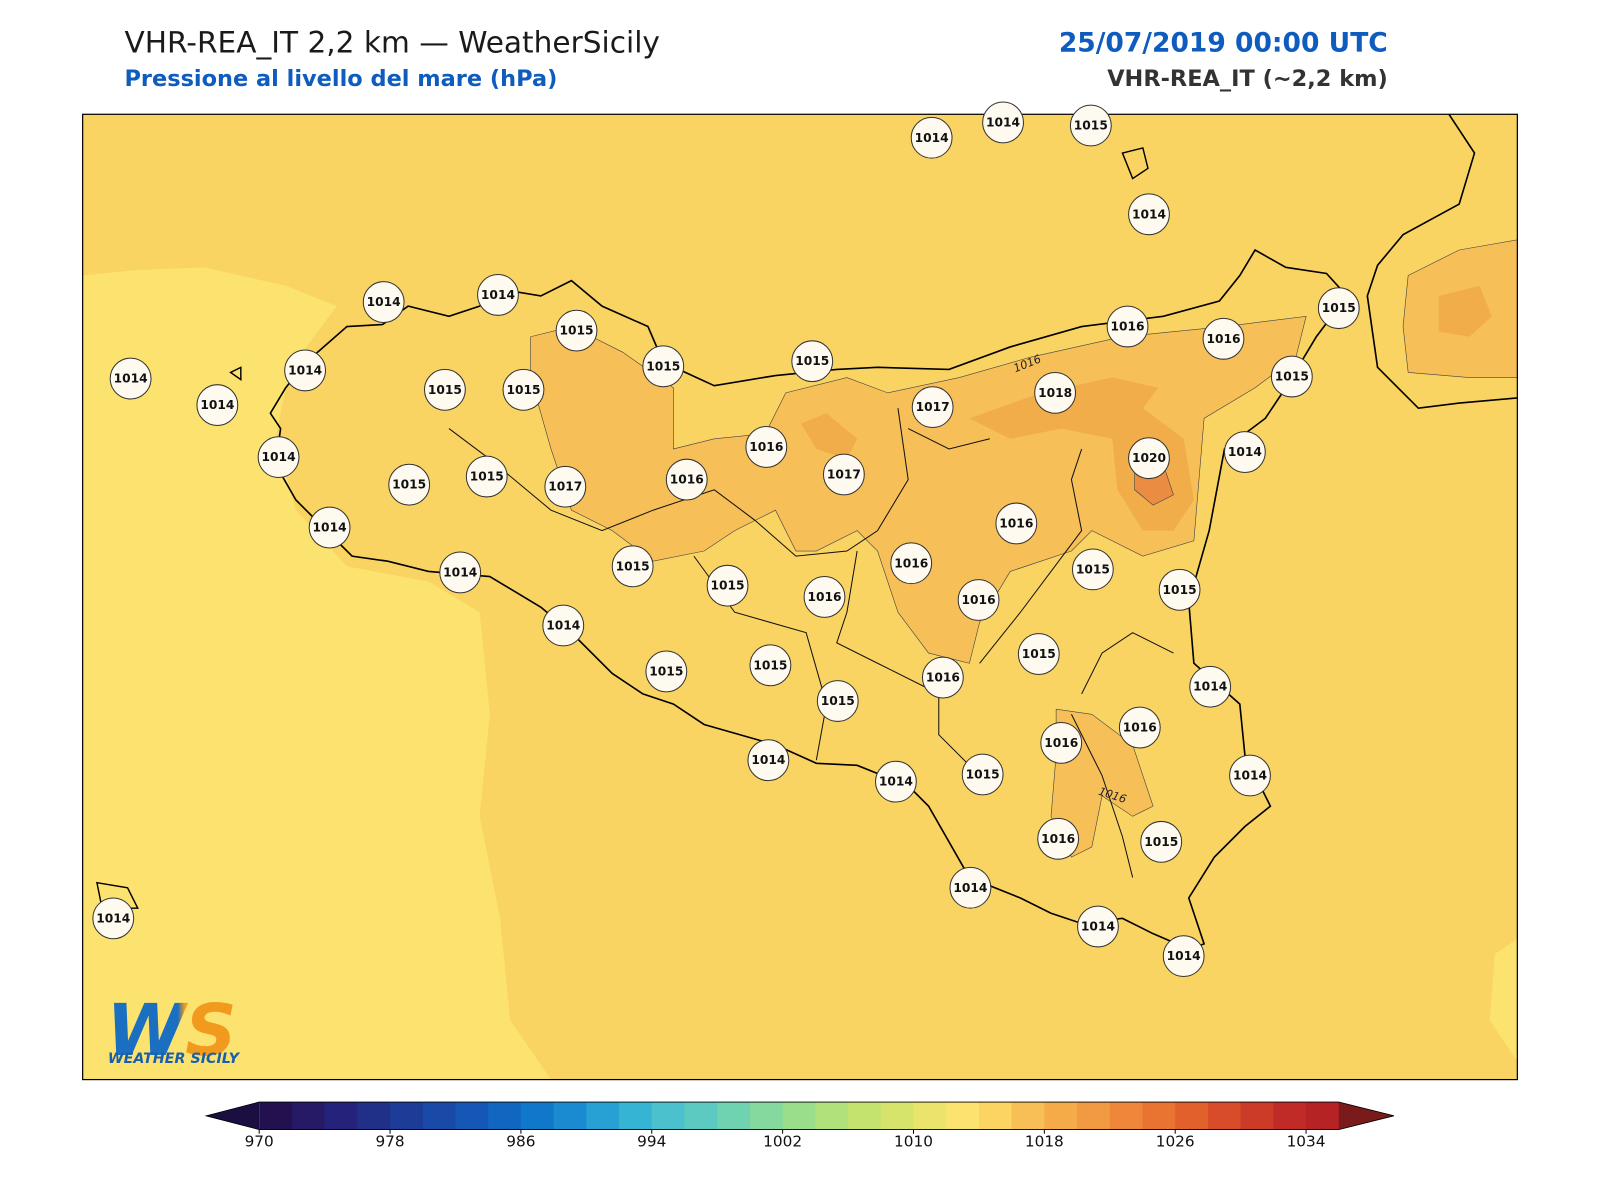 The image size is (1600, 1200). I want to click on model: VHR-REA_IT (~2,2 km), so click(1247, 79).